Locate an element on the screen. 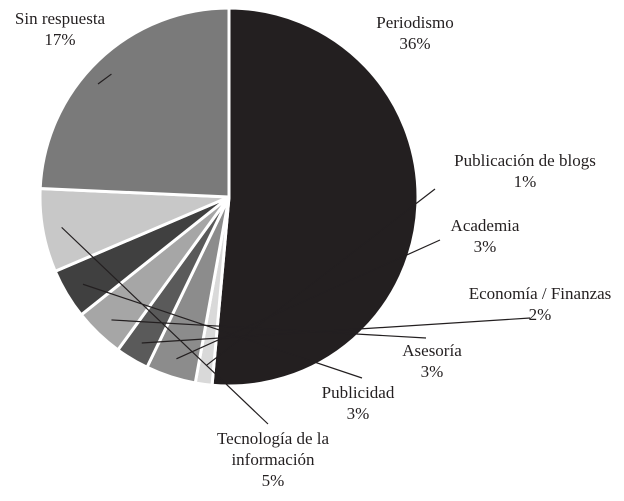  slice-label: Publicidad 3% is located at coordinates (358, 403).